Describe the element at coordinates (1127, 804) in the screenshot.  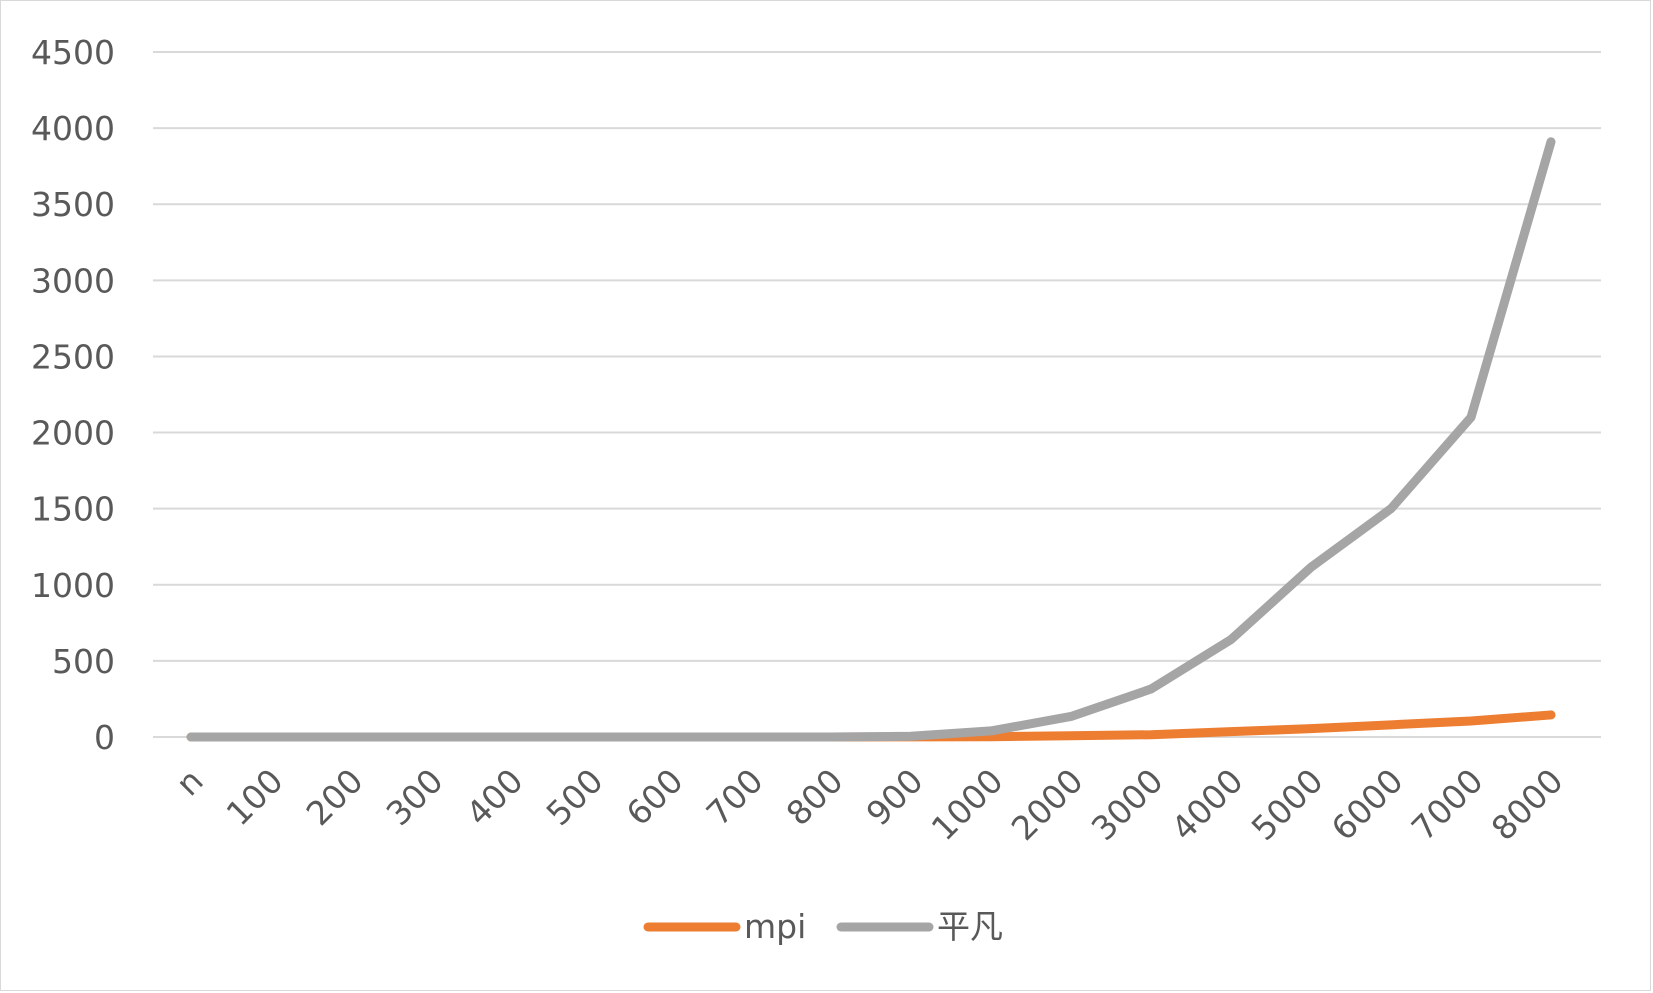
I see `x-tick-label: 3000` at that location.